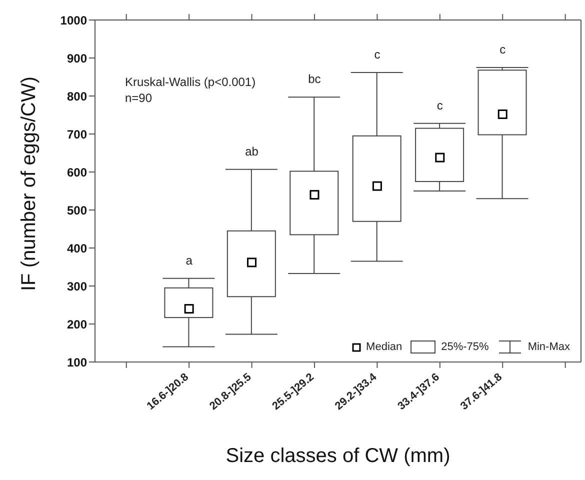  Describe the element at coordinates (29, 183) in the screenshot. I see `y-axis-title: IF (number of eggs/CW)` at that location.